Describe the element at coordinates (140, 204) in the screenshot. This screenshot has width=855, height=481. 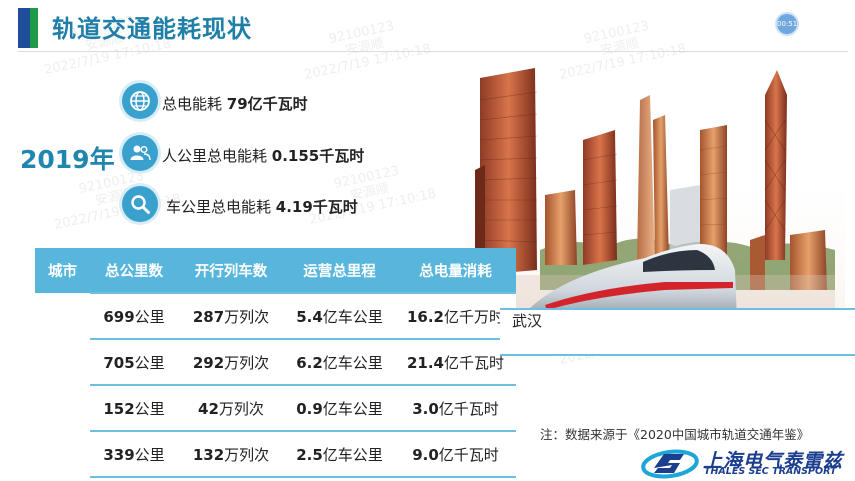
I see `search-icon` at that location.